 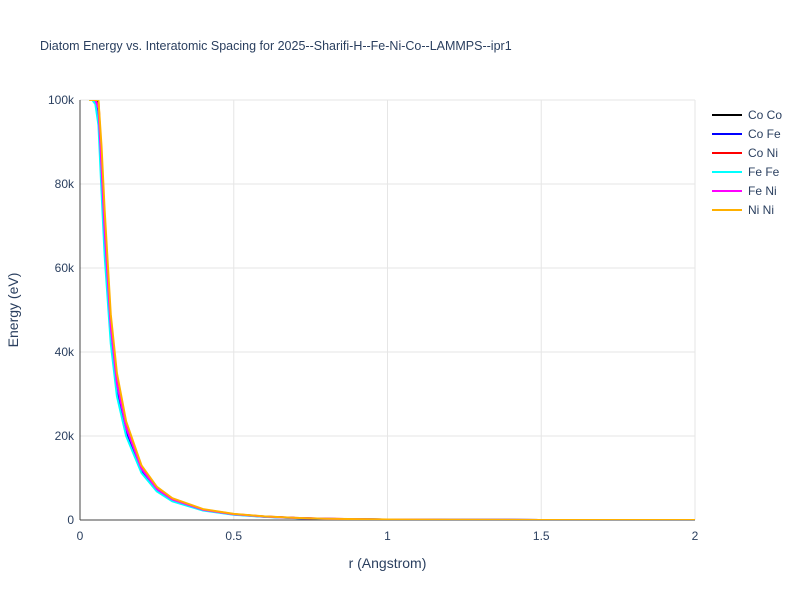 What do you see at coordinates (747, 162) in the screenshot?
I see `legend: Co Co Co Fe Co Ni Fe Fe Fe Ni Ni Ni` at bounding box center [747, 162].